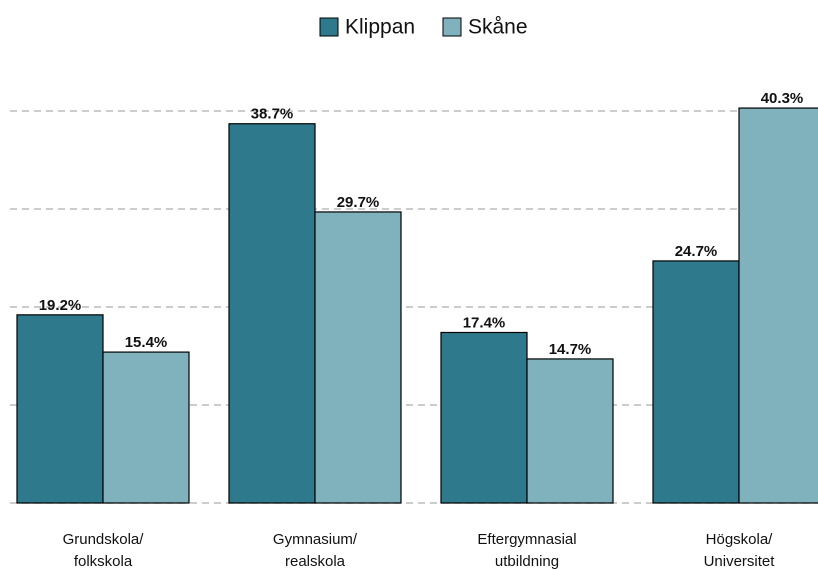 This screenshot has height=570, width=818. What do you see at coordinates (696, 251) in the screenshot?
I see `data-label: 24.7%` at bounding box center [696, 251].